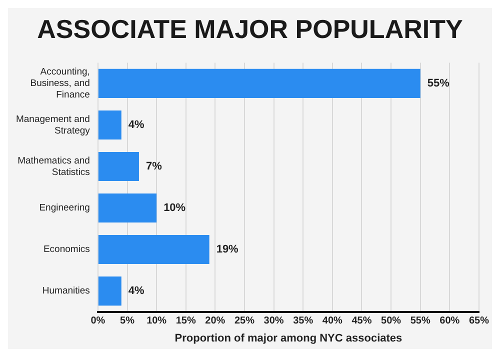 Image resolution: width=500 pixels, height=362 pixels. What do you see at coordinates (66, 250) in the screenshot?
I see `y-tick-label: Economics` at bounding box center [66, 250].